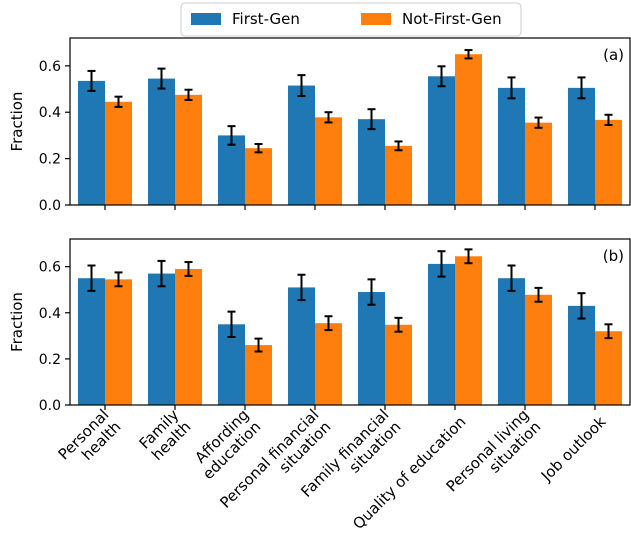  Describe the element at coordinates (573, 449) in the screenshot. I see `x-tick-label-7: Job outlook` at that location.